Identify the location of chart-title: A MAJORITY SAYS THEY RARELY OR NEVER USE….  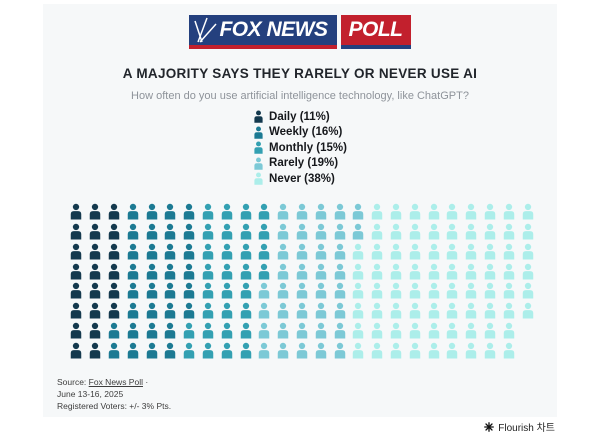
(300, 73).